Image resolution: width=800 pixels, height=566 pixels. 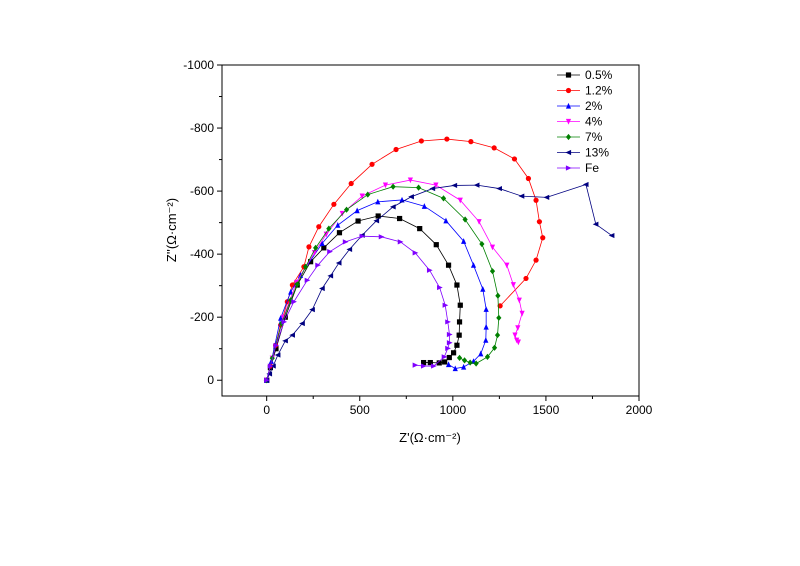 I want to click on series-line, so click(x=358, y=308).